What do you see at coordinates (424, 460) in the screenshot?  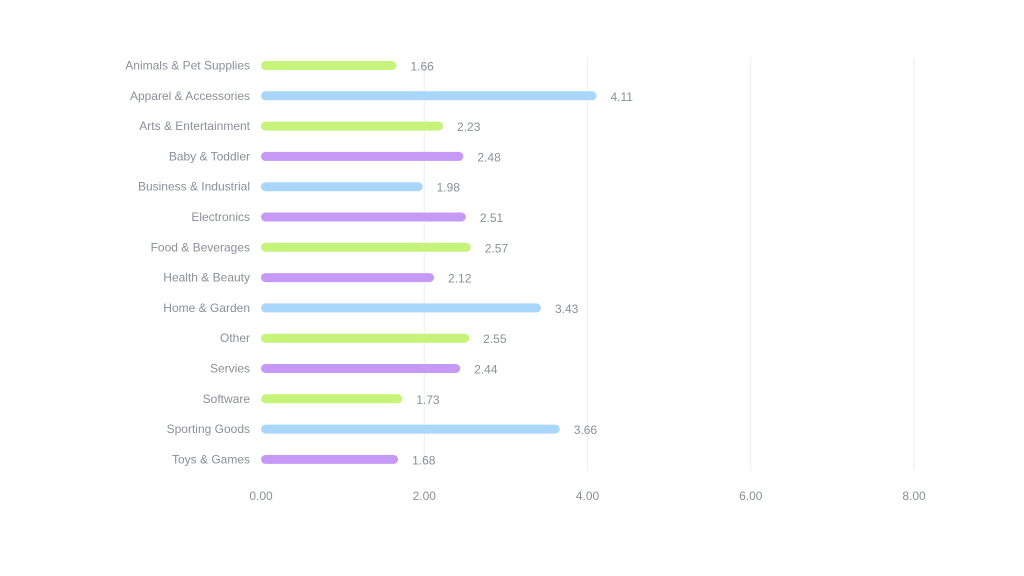 I see `value-label: 1.68` at bounding box center [424, 460].